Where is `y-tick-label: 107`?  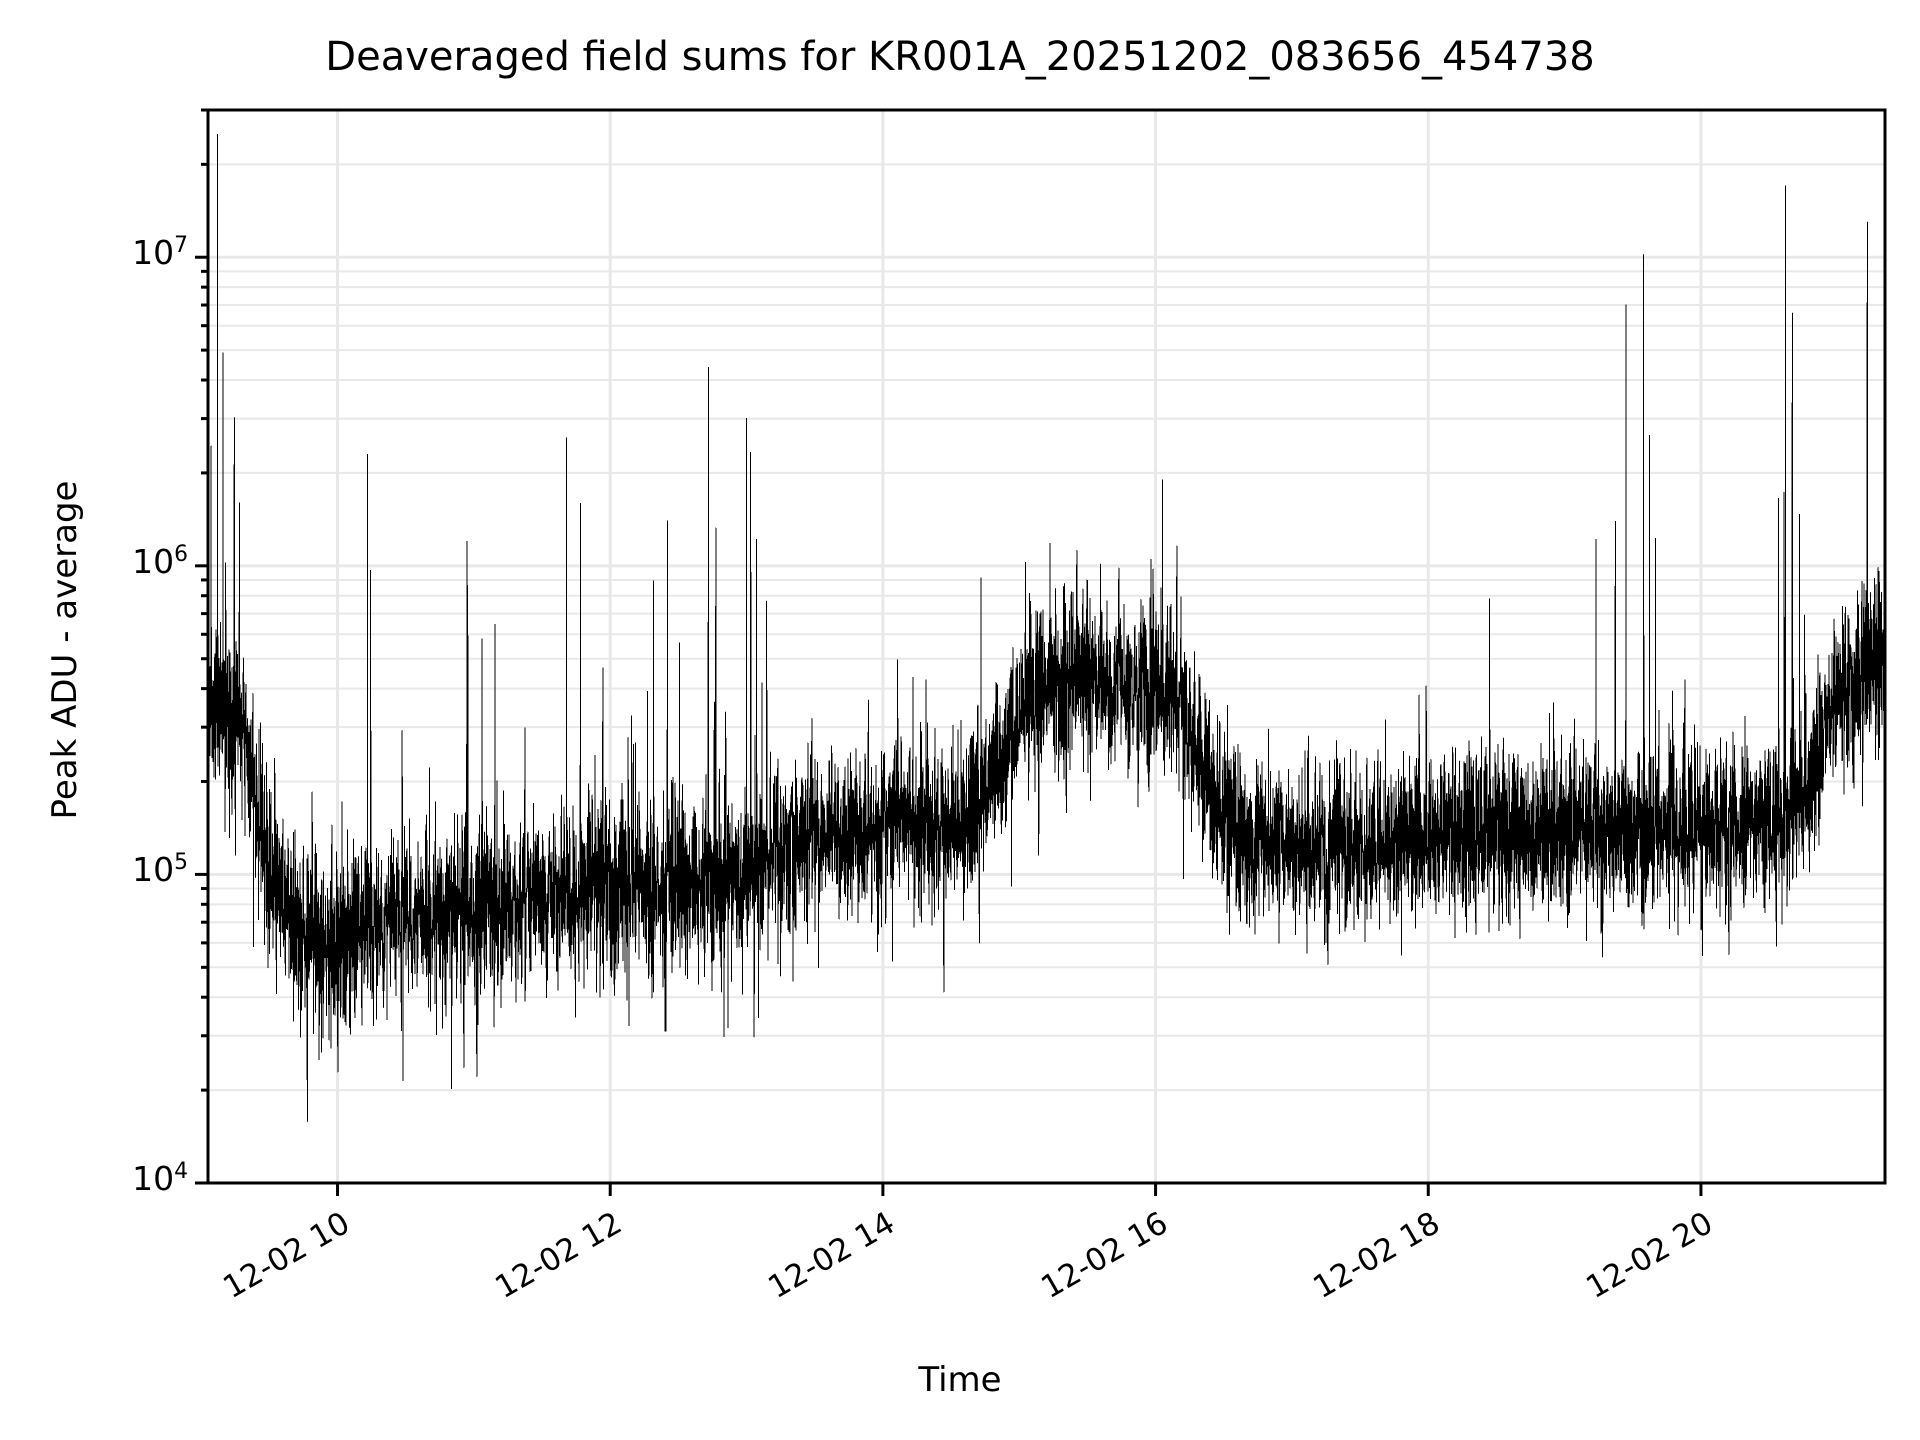
y-tick-label: 107 is located at coordinates (160, 253).